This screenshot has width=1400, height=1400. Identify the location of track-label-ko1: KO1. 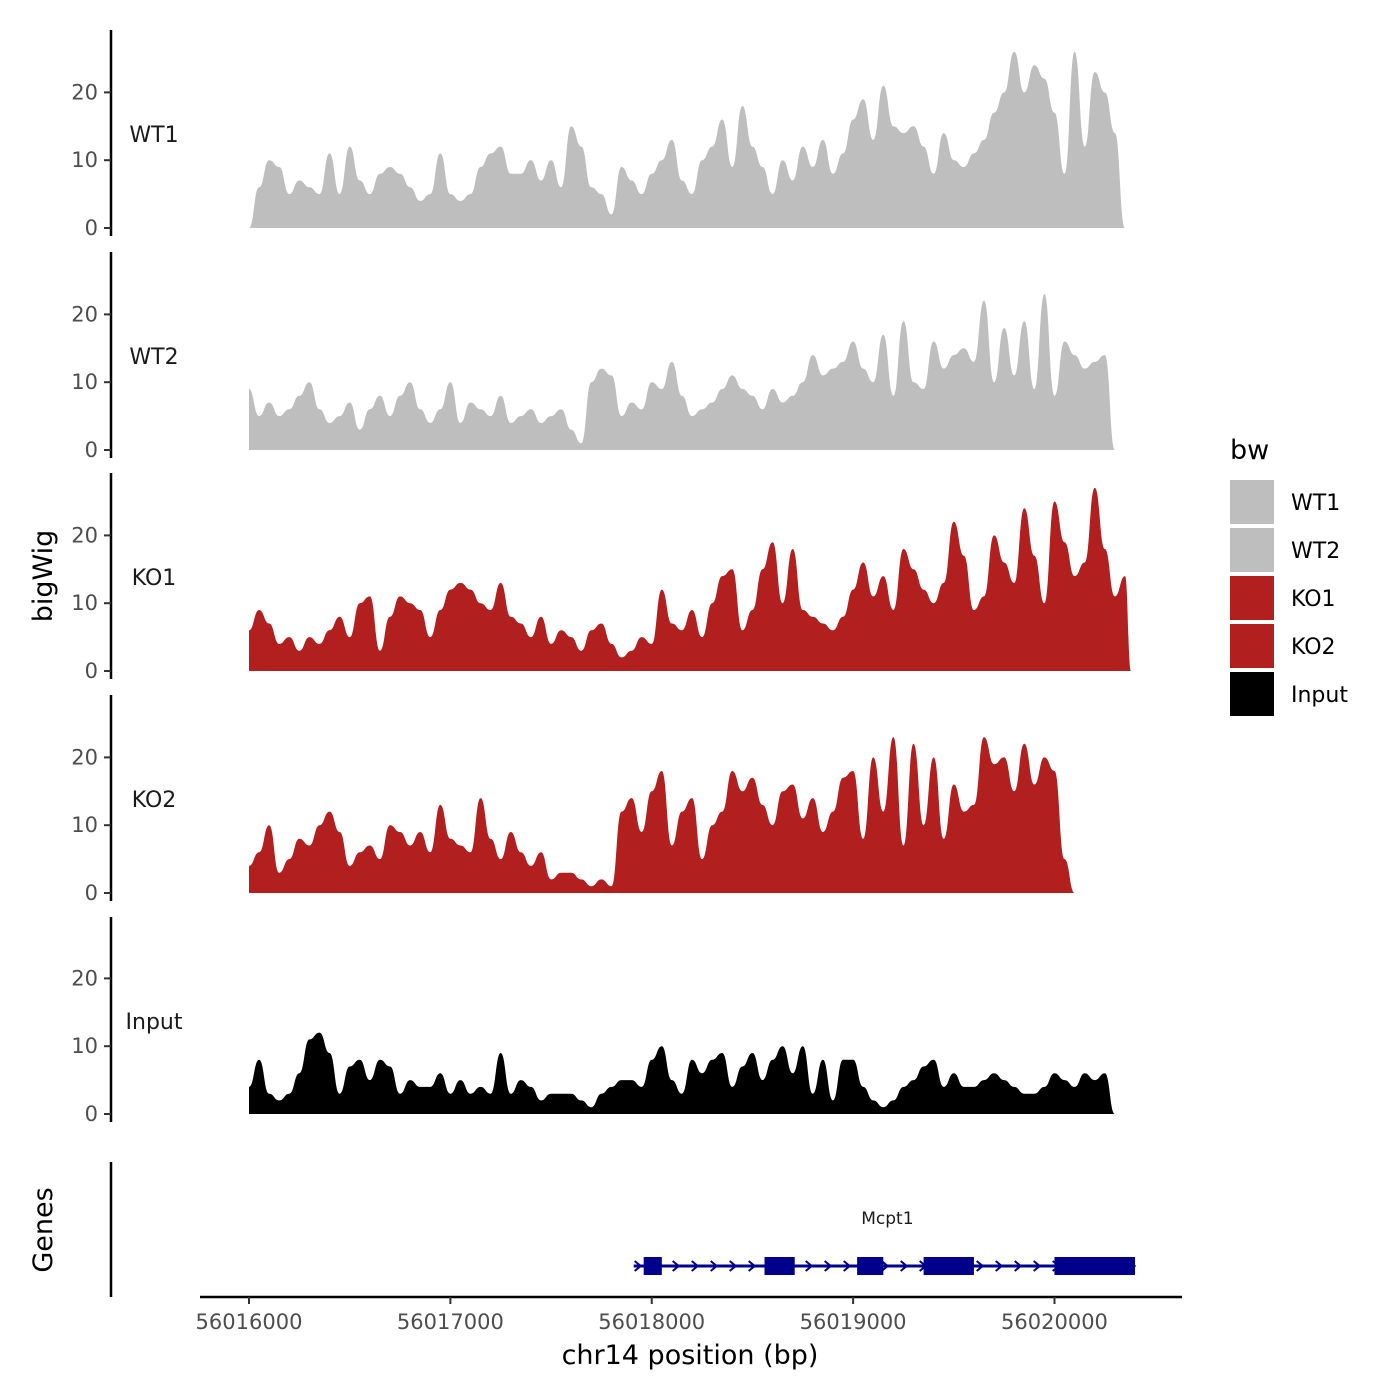
(154, 578).